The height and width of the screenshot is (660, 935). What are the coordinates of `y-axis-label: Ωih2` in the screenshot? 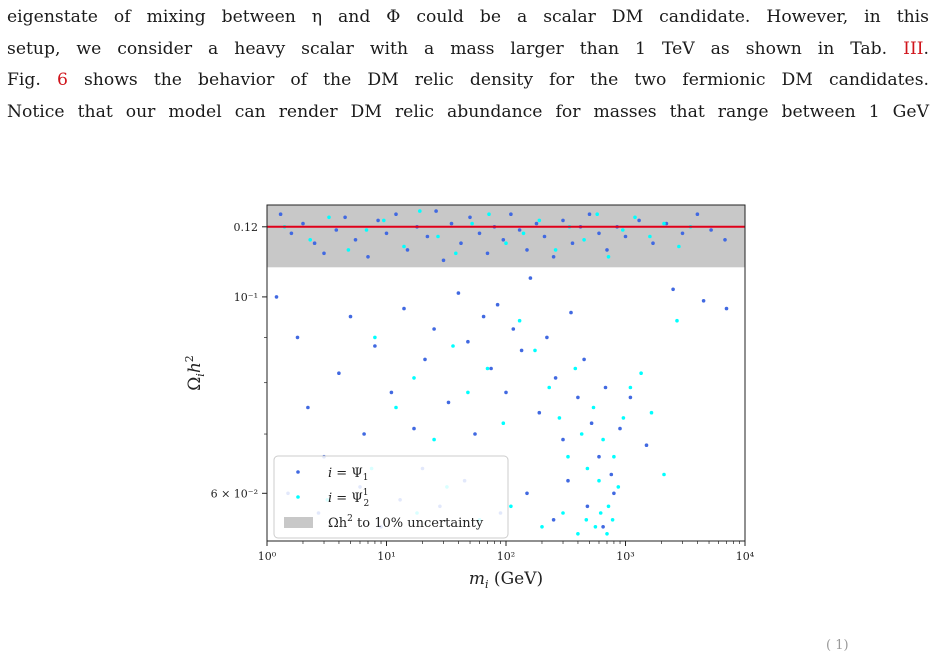 It's located at (195, 373).